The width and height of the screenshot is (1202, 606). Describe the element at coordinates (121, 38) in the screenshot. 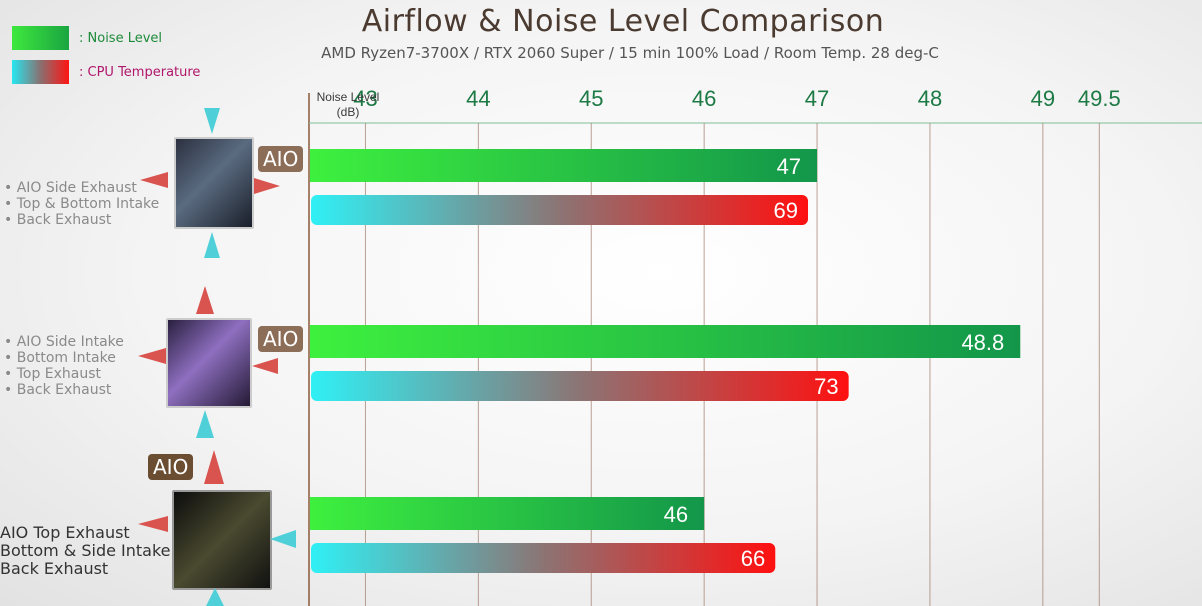

I see `legend-noise-label: : Noise Level` at that location.